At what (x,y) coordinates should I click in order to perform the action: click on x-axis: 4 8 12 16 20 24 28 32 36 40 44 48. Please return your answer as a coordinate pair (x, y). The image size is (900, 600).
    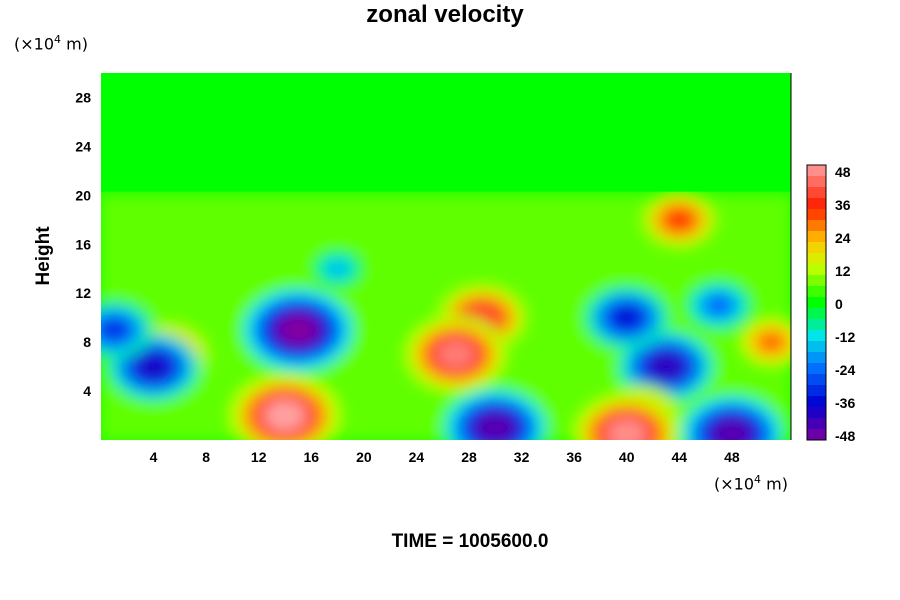
    Looking at the image, I should click on (445, 457).